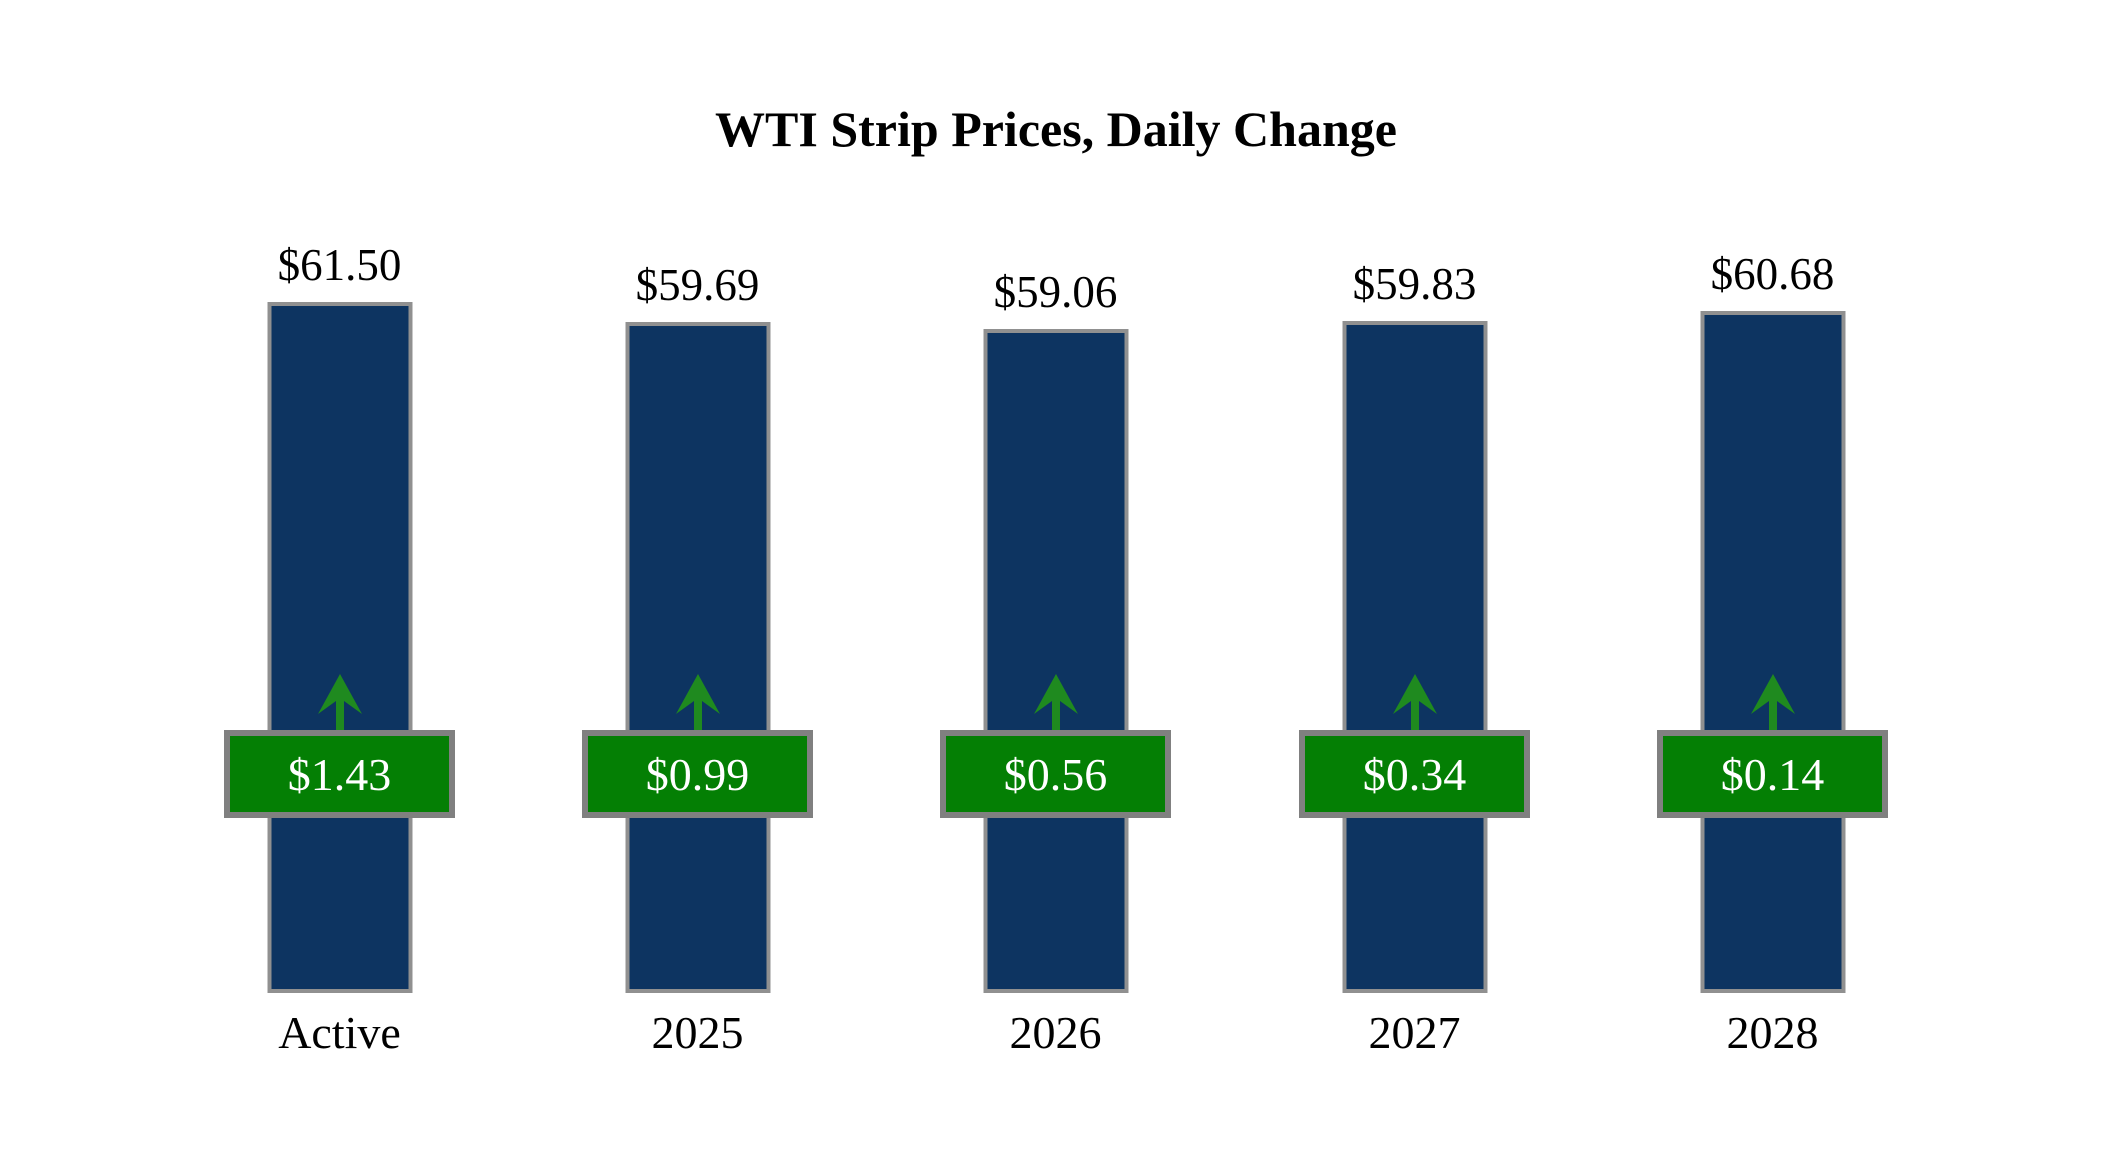 Image resolution: width=2112 pixels, height=1152 pixels. I want to click on daily-change-value: $0.34, so click(1414, 774).